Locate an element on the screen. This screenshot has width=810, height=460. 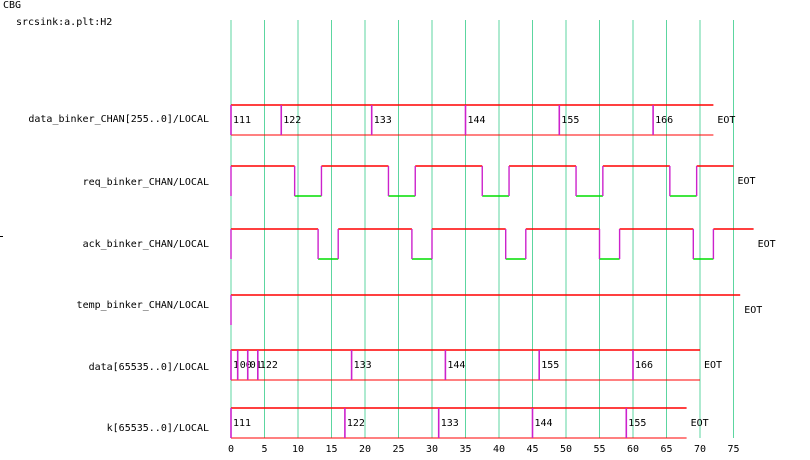
signal-4-bus-value: 144 is located at coordinates (456, 365).